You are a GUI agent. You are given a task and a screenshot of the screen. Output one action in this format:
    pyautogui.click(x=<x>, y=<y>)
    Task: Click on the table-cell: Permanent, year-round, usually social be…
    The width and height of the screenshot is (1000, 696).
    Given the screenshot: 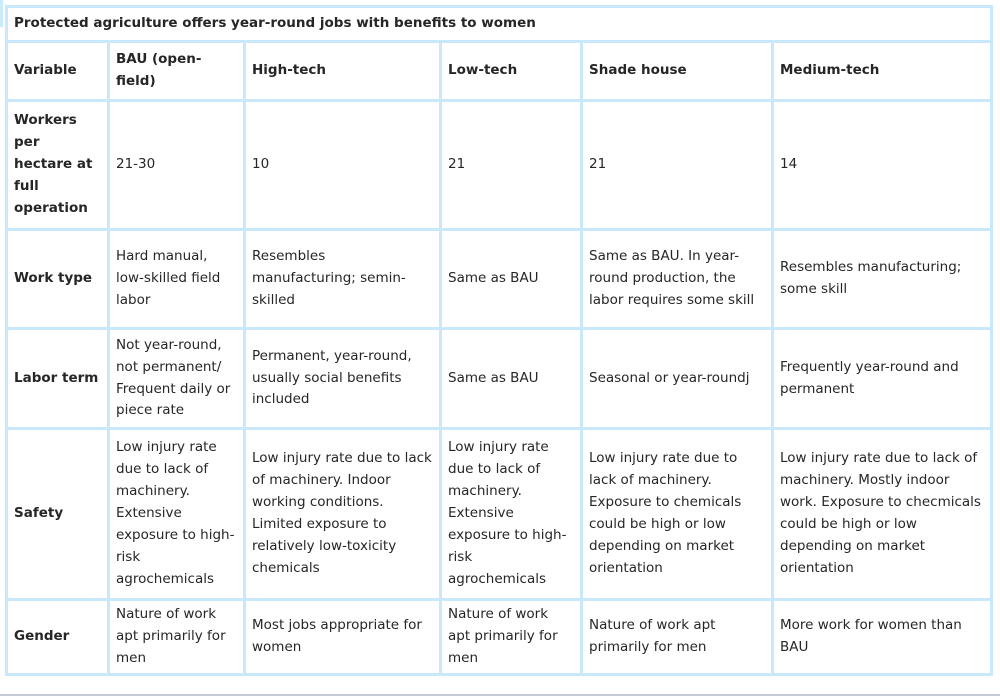 What is the action you would take?
    pyautogui.click(x=342, y=378)
    